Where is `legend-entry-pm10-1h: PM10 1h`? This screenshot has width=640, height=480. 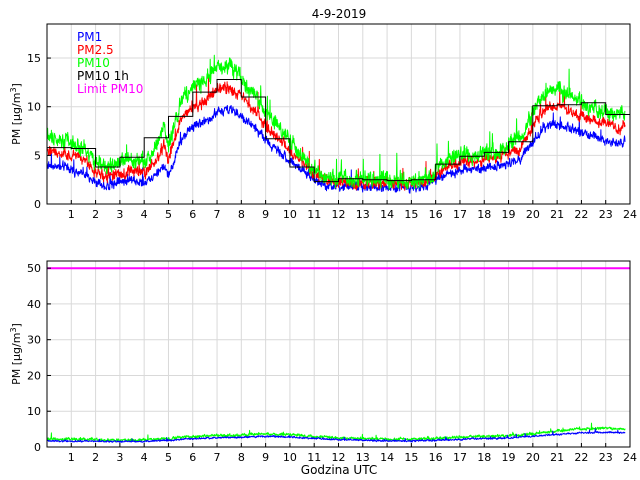 legend-entry-pm10-1h: PM10 1h is located at coordinates (103, 76).